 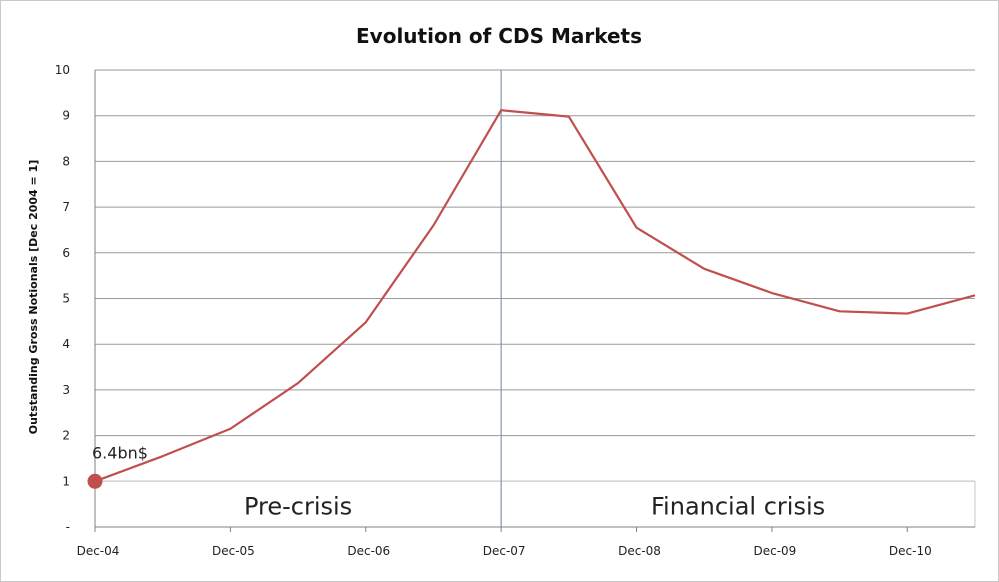 What do you see at coordinates (535, 504) in the screenshot?
I see `phase-boxes` at bounding box center [535, 504].